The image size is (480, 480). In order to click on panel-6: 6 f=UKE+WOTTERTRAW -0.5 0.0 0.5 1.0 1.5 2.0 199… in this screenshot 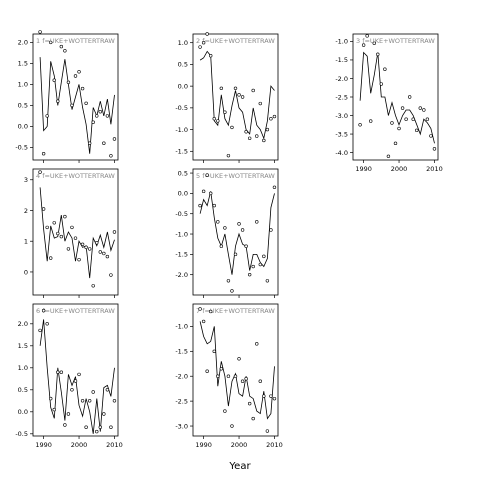, I will do `click(69, 376)`.